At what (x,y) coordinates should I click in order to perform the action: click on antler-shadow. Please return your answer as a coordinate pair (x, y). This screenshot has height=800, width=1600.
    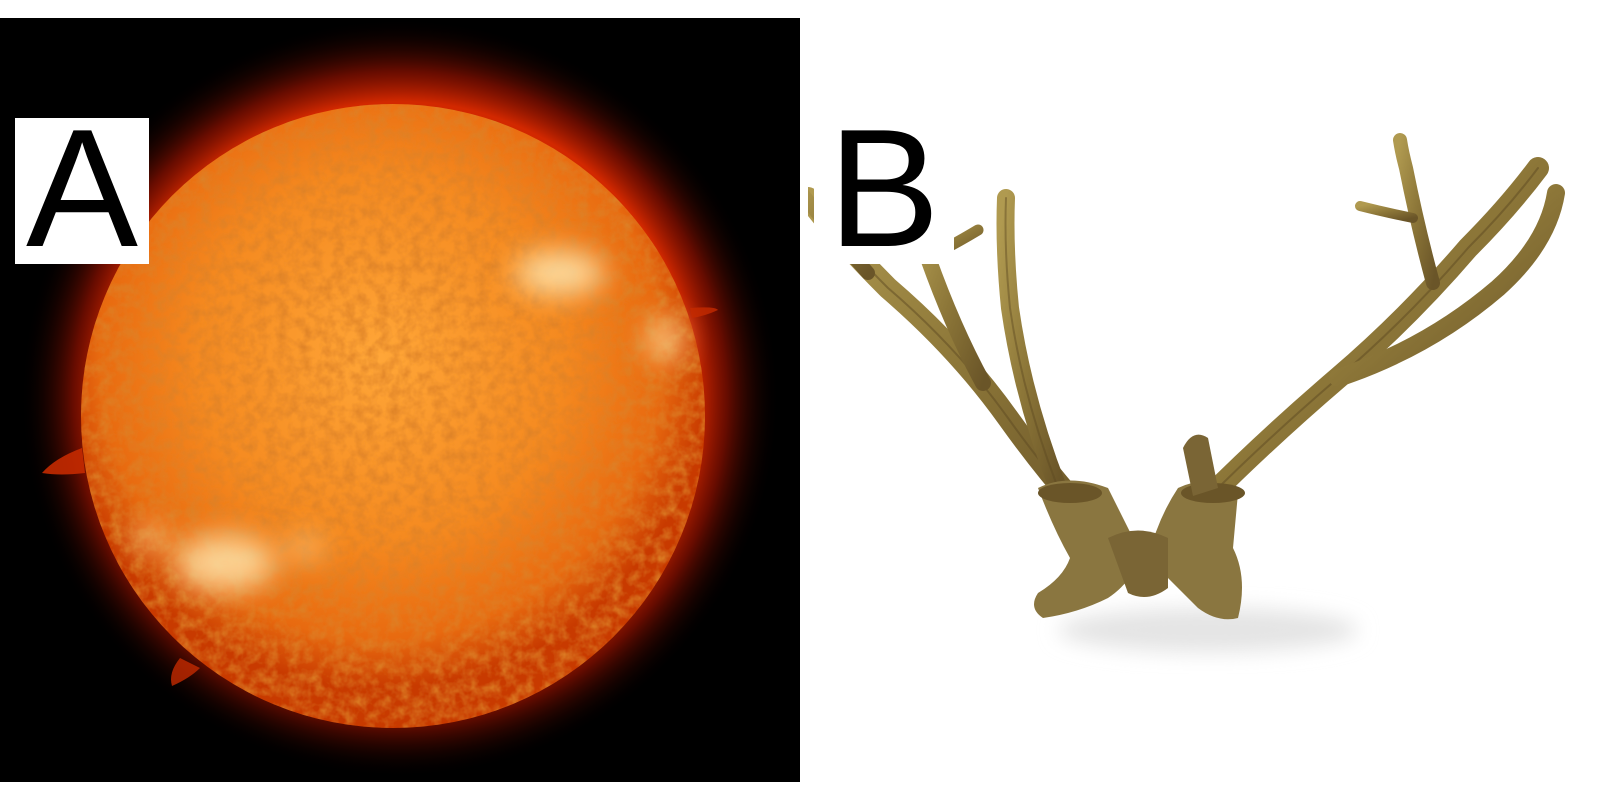
    Looking at the image, I should click on (1208, 630).